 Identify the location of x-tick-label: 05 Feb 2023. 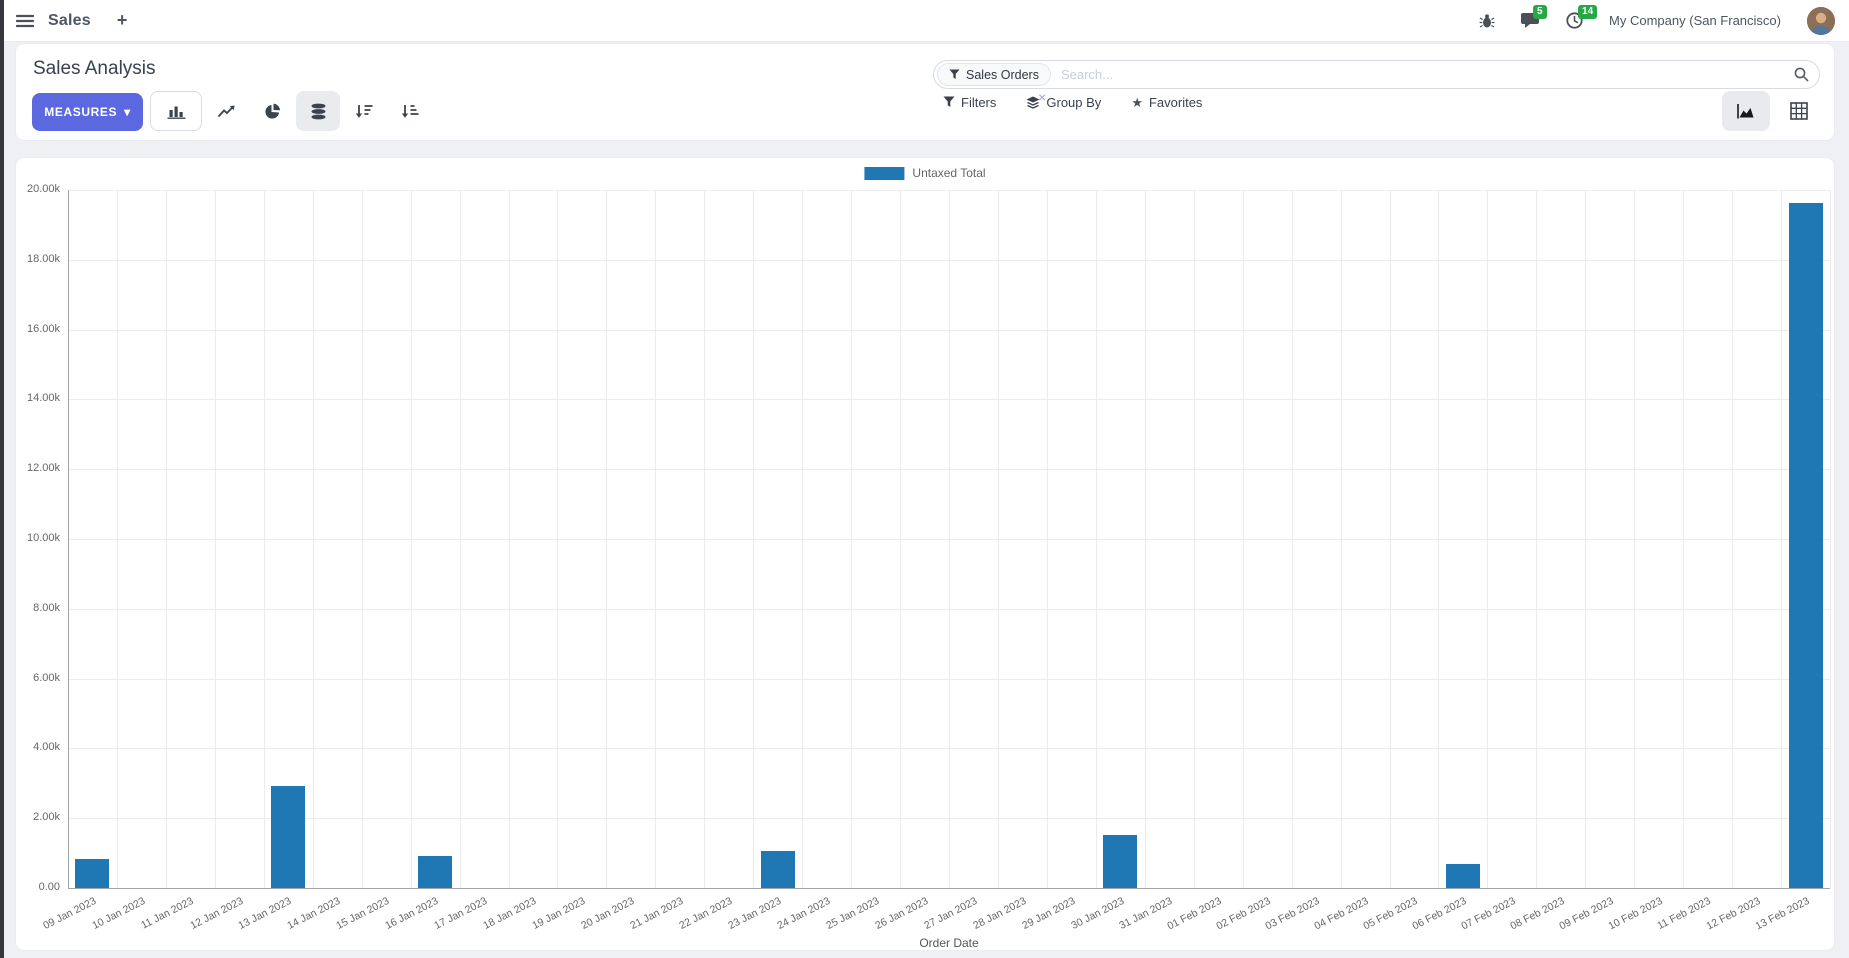
(1390, 914).